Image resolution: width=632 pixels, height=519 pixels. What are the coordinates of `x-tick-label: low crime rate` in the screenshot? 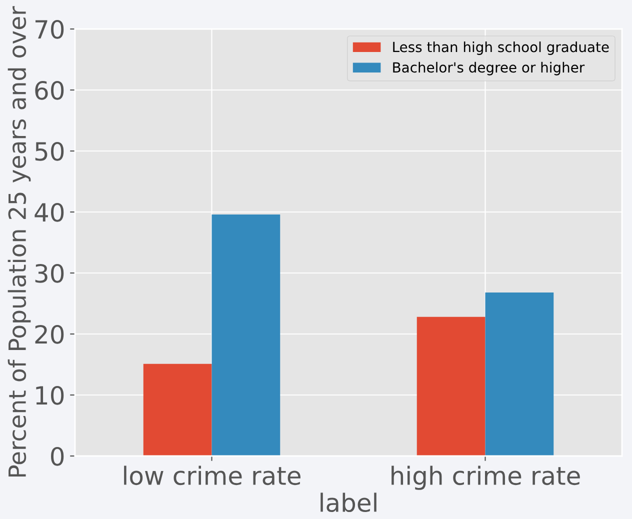 It's located at (212, 476).